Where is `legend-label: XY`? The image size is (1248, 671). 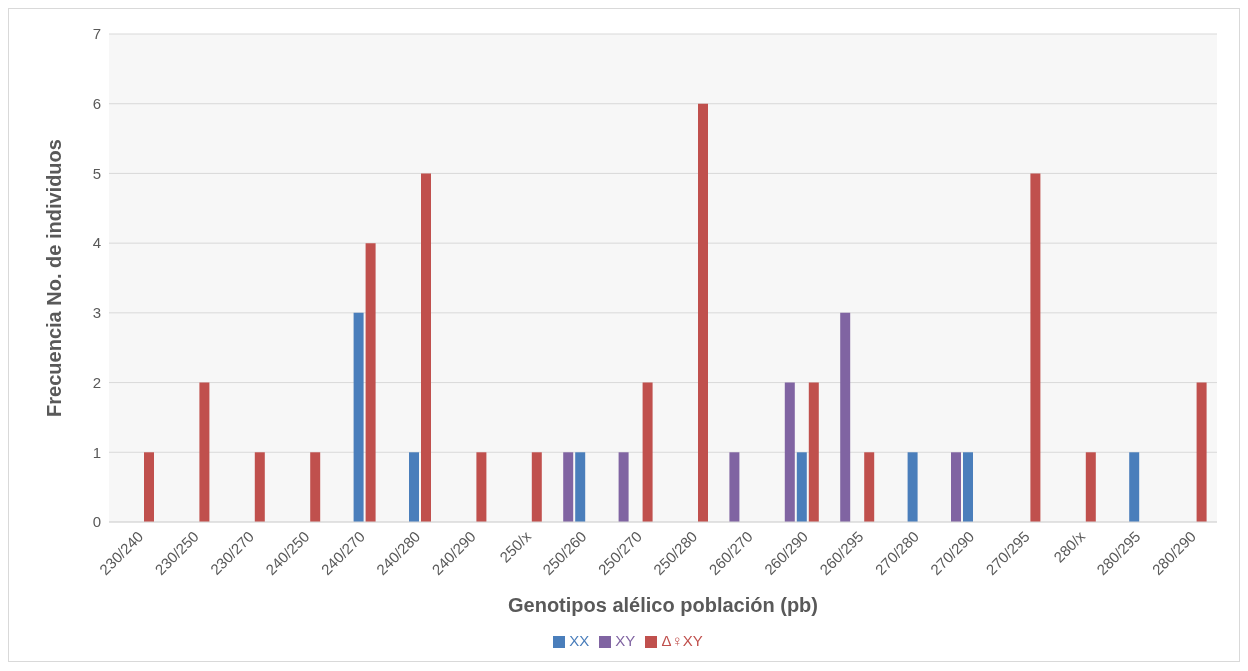 legend-label: XY is located at coordinates (625, 640).